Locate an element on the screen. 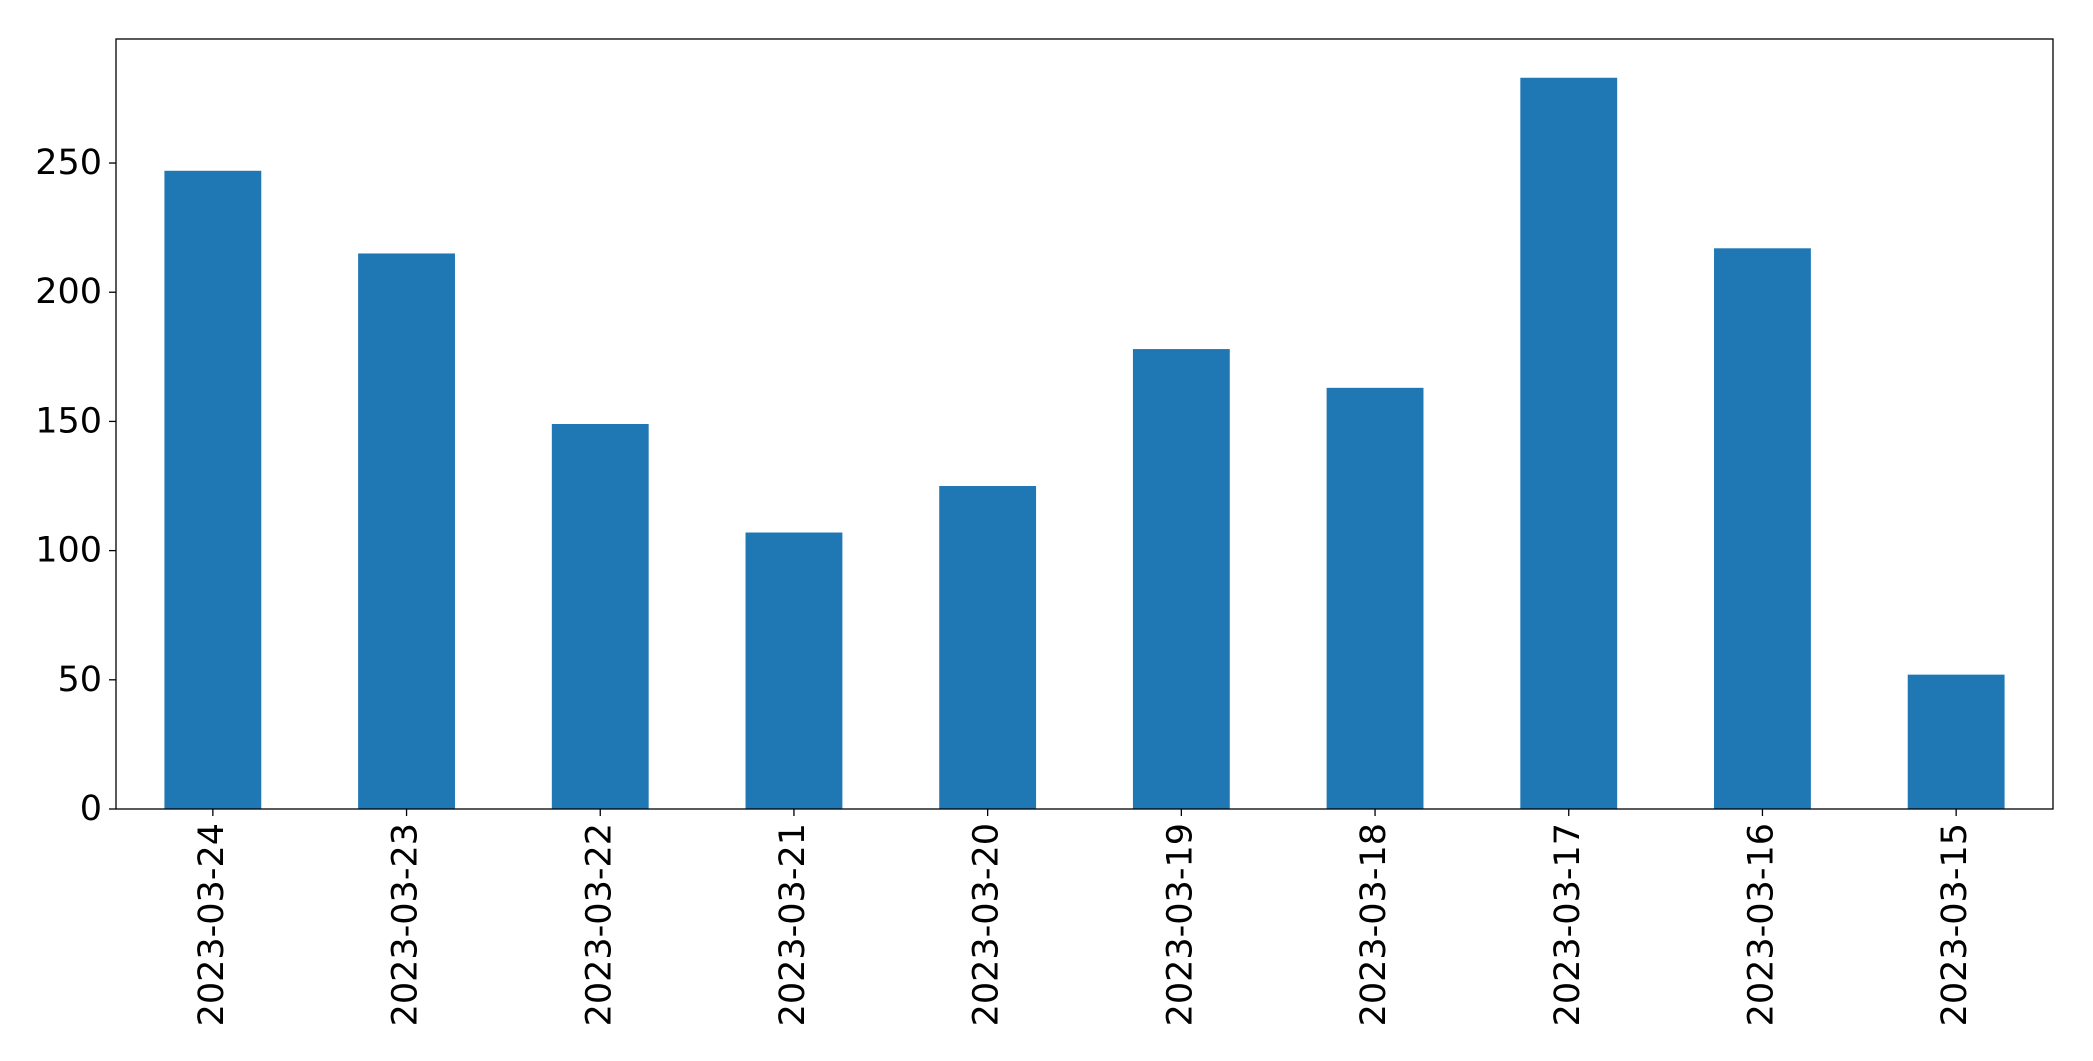 The image size is (2093, 1061). x-tick-label: 2023-03-16 is located at coordinates (1761, 924).